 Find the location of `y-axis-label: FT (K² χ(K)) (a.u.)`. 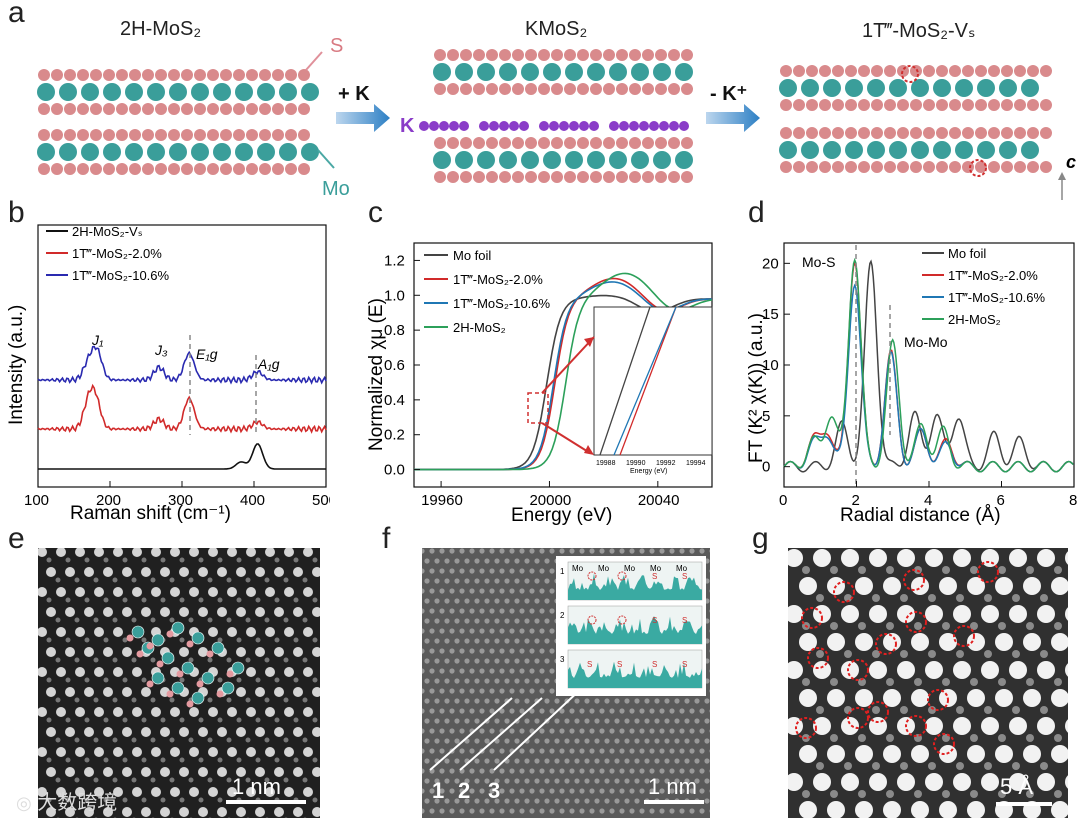

y-axis-label: FT (K² χ(K)) (a.u.) is located at coordinates (756, 388).